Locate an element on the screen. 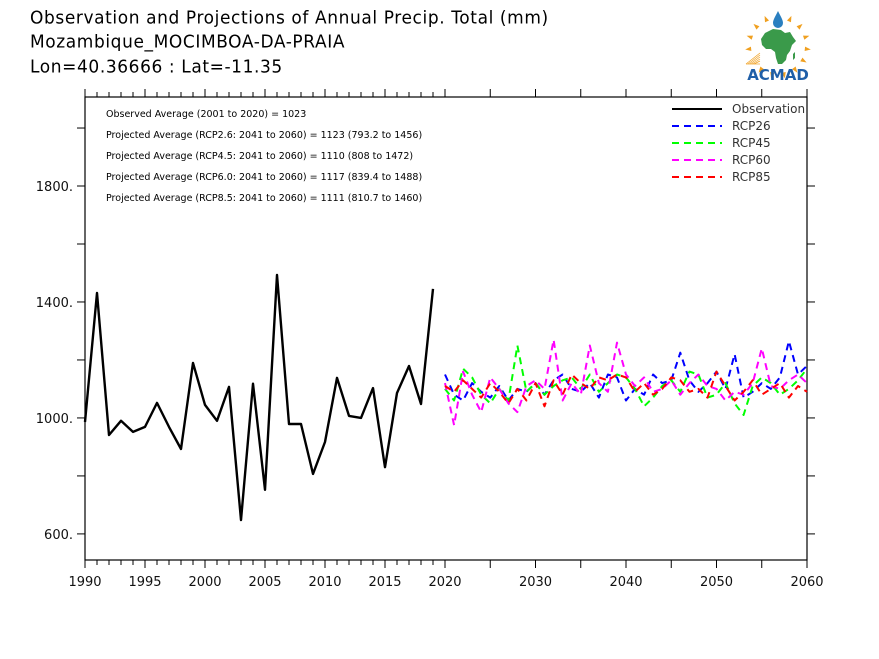 Image resolution: width=879 pixels, height=659 pixels. legend-label-rcp60: RCP60 is located at coordinates (751, 160).